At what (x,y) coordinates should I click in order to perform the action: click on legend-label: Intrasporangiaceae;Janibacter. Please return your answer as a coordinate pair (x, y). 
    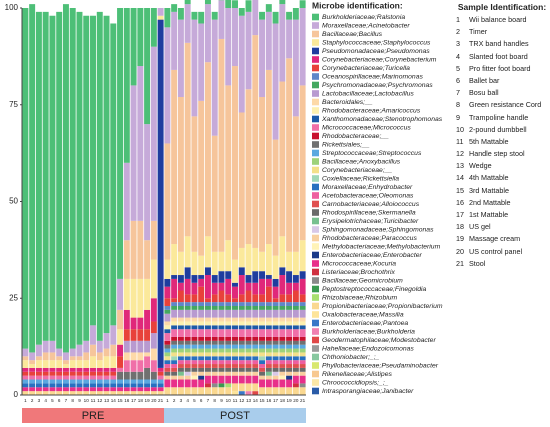
    Looking at the image, I should click on (368, 391).